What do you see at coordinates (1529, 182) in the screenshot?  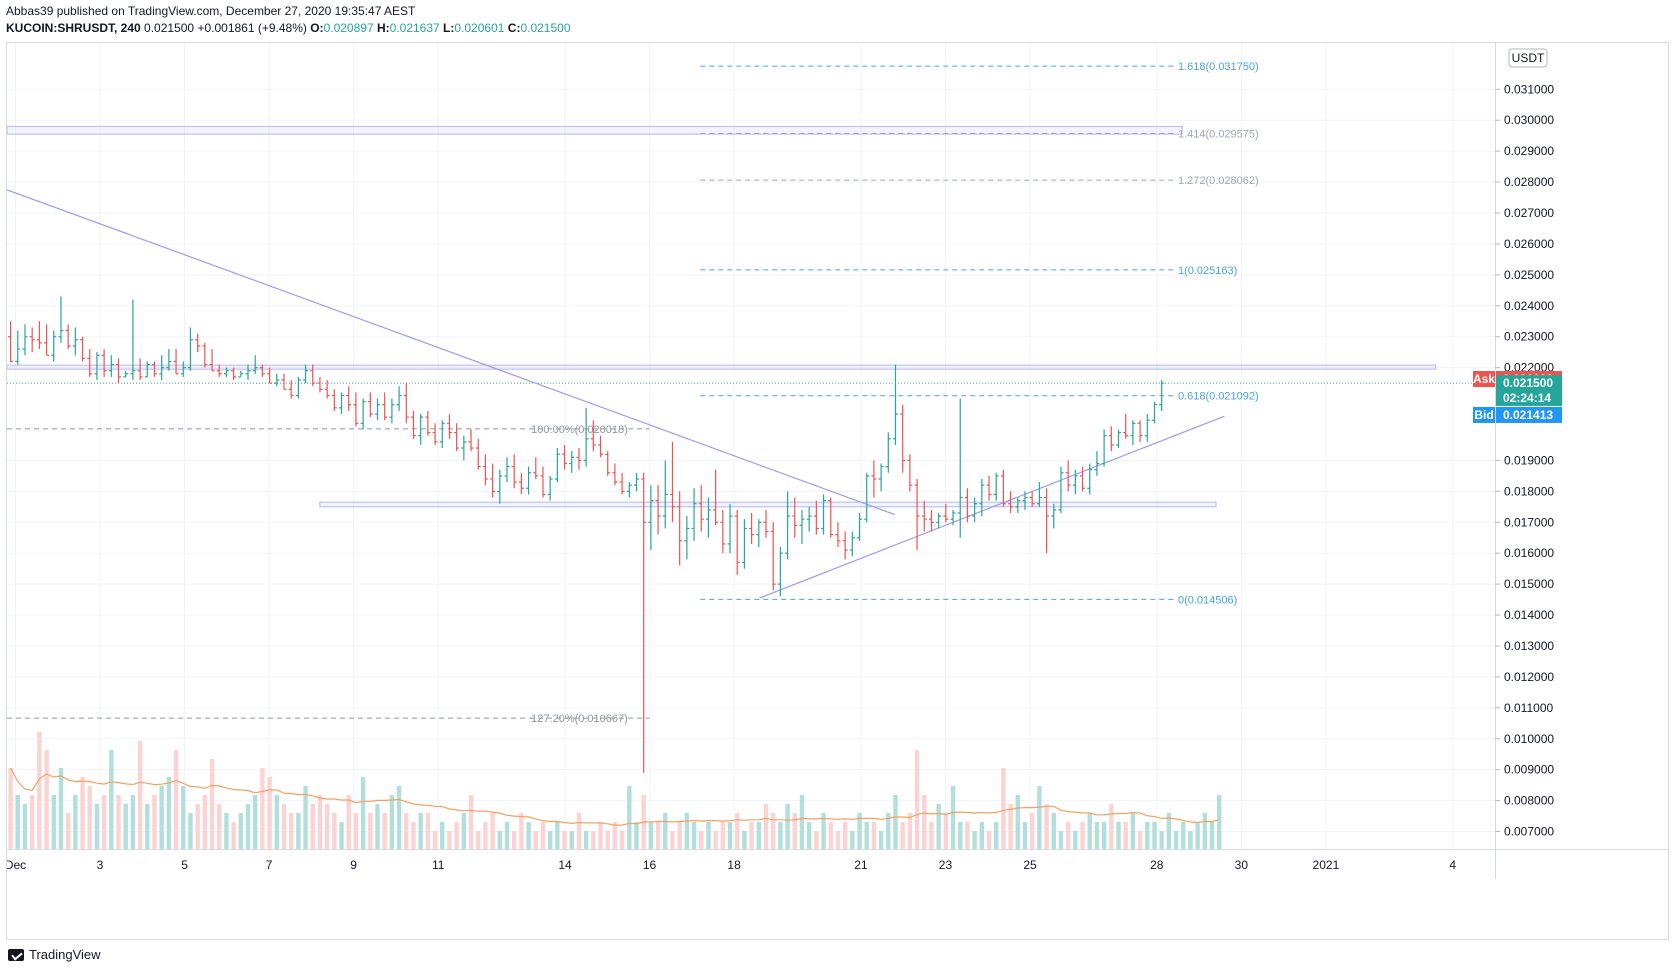 I see `y-tick-label: 0.028000` at bounding box center [1529, 182].